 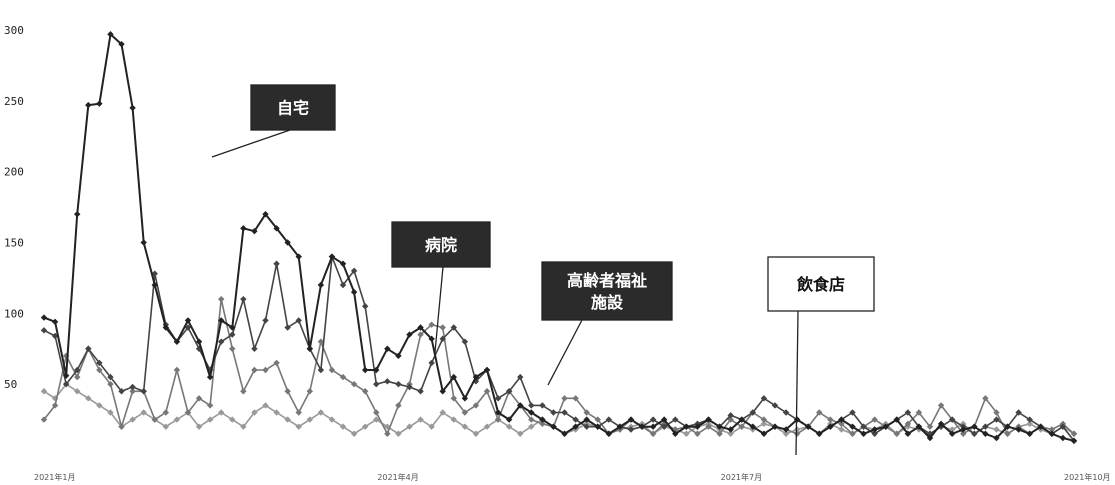 I want to click on y-tick-label: 100, so click(x=14, y=313).